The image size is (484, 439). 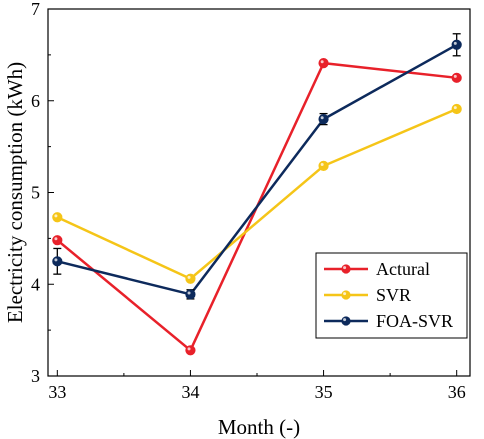 What do you see at coordinates (403, 269) in the screenshot?
I see `legend-label: Actural` at bounding box center [403, 269].